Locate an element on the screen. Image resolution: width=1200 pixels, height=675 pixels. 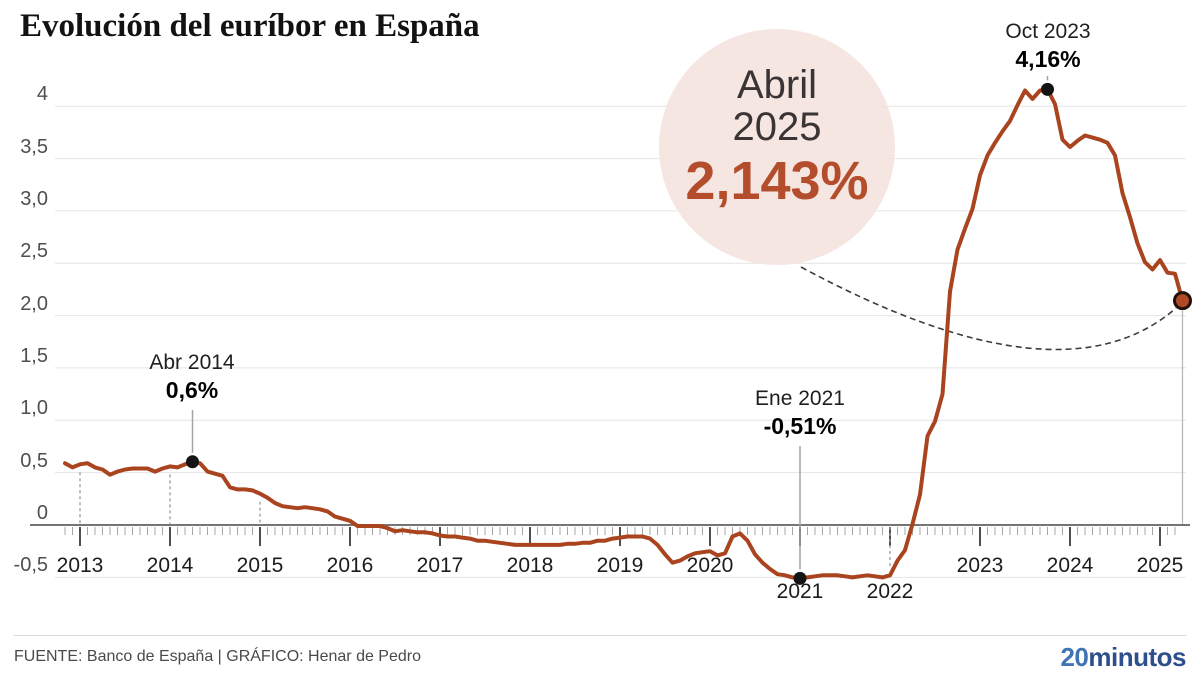
x-axis-label: 2018 is located at coordinates (530, 565).